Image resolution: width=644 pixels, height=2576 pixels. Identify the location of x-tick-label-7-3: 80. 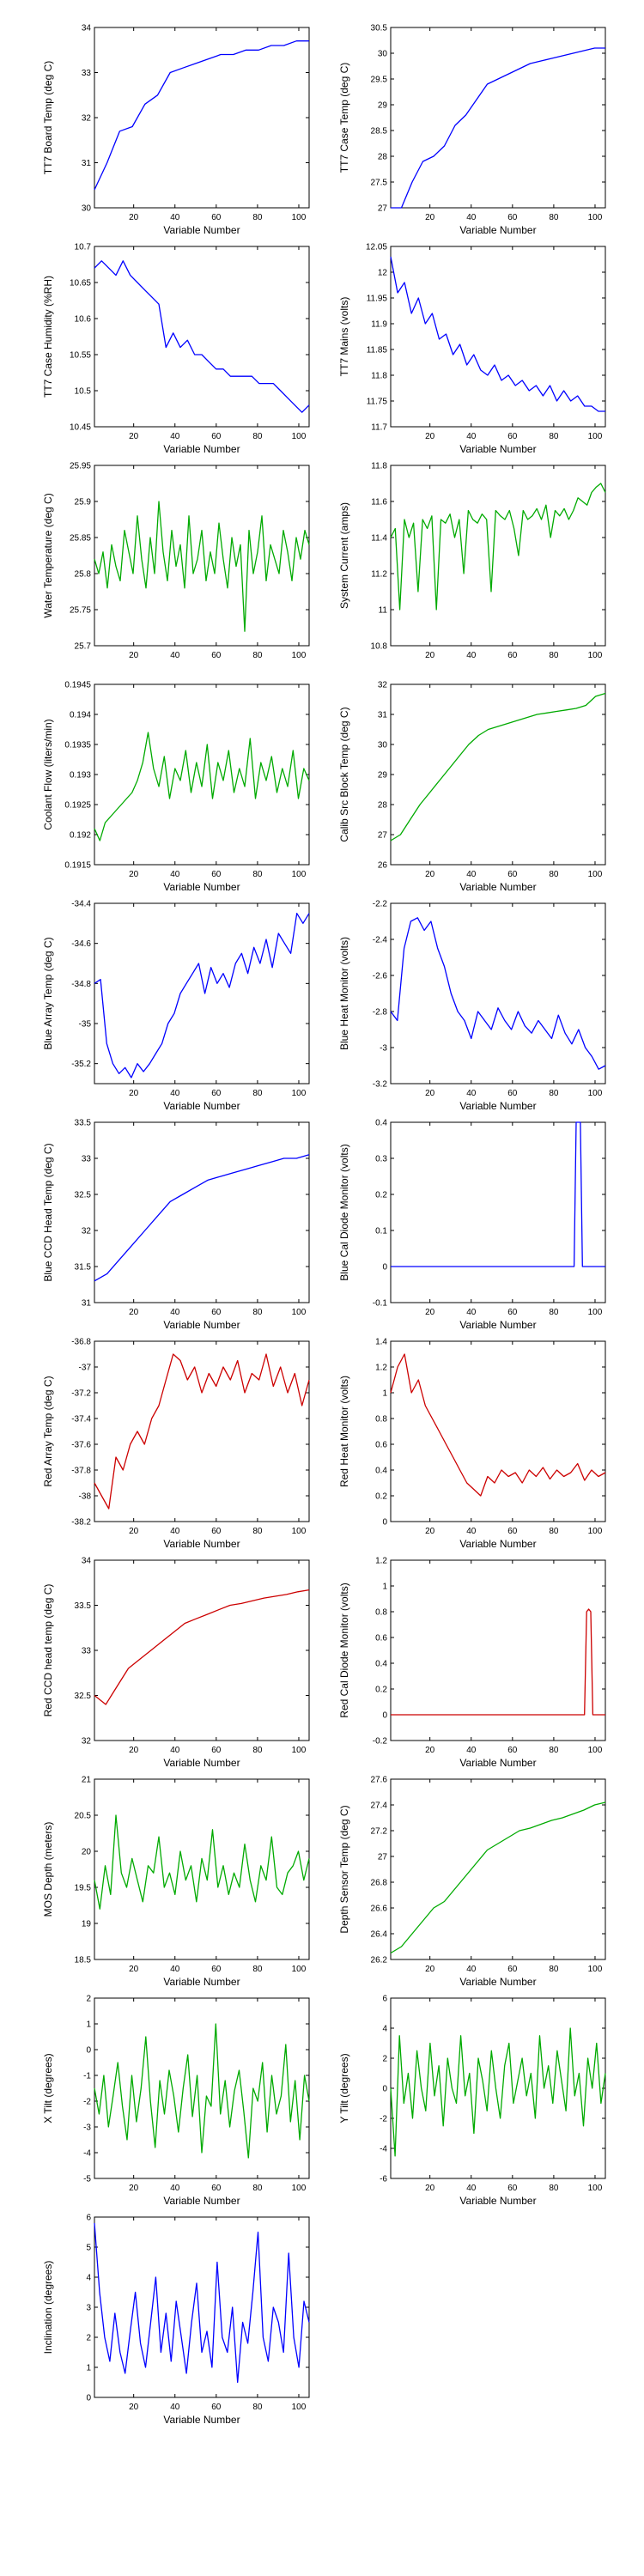
(554, 874).